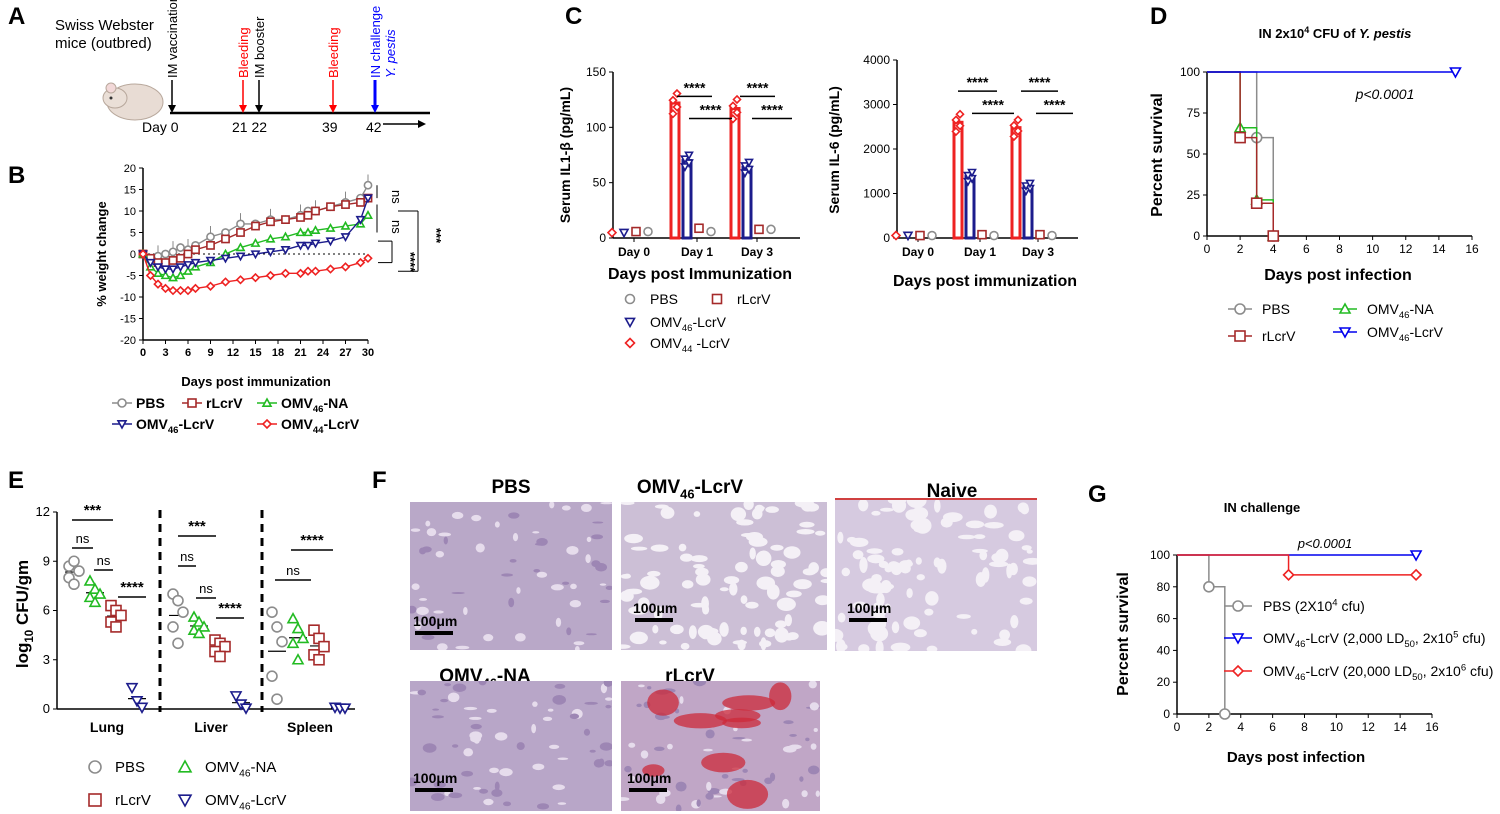  Describe the element at coordinates (1158, 16) in the screenshot. I see `panel-letter-d: D` at that location.